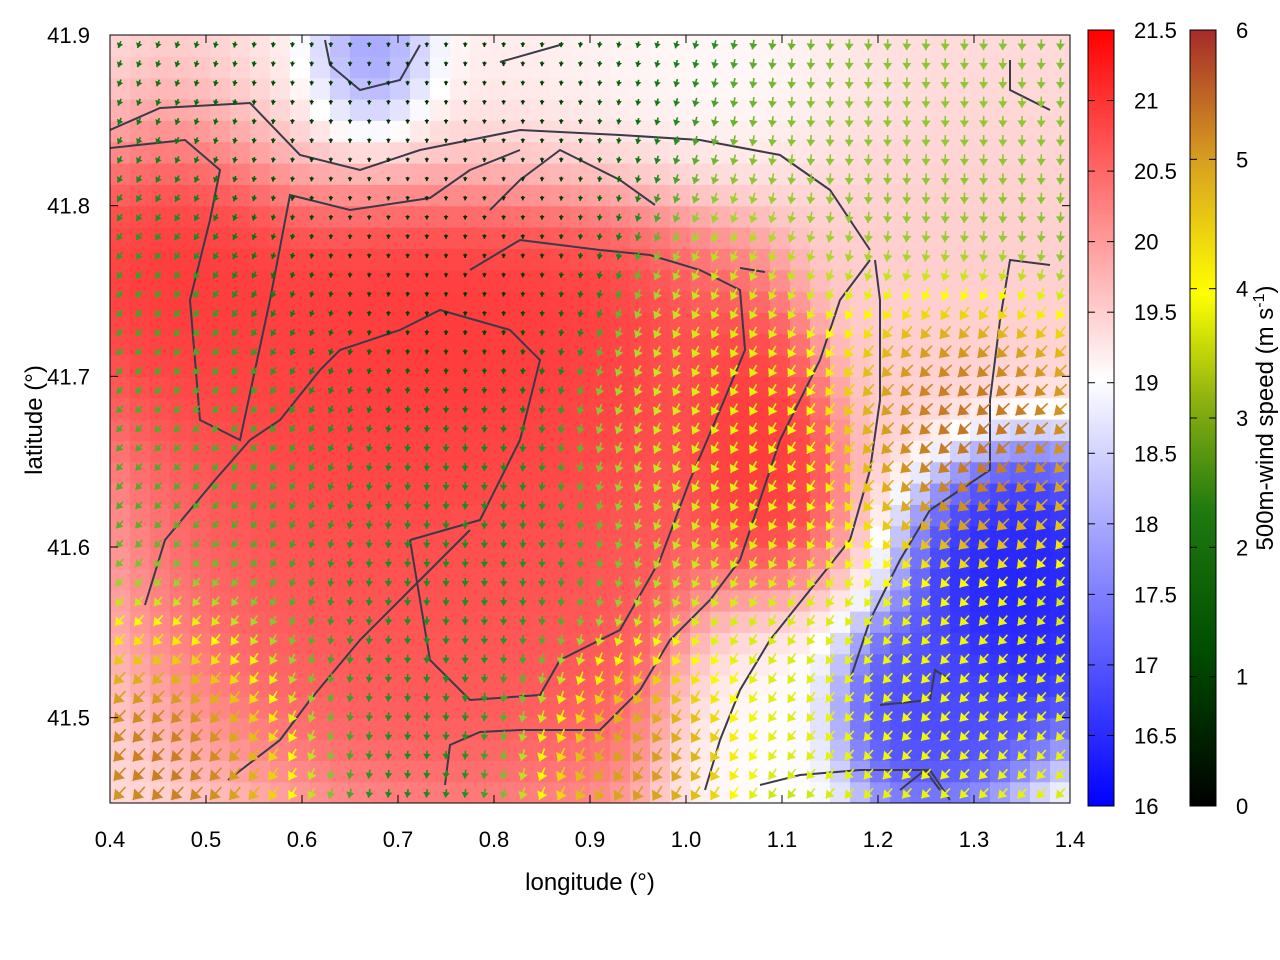 The image size is (1280, 960). Describe the element at coordinates (68, 376) in the screenshot. I see `y-tick-label: 41.7` at that location.